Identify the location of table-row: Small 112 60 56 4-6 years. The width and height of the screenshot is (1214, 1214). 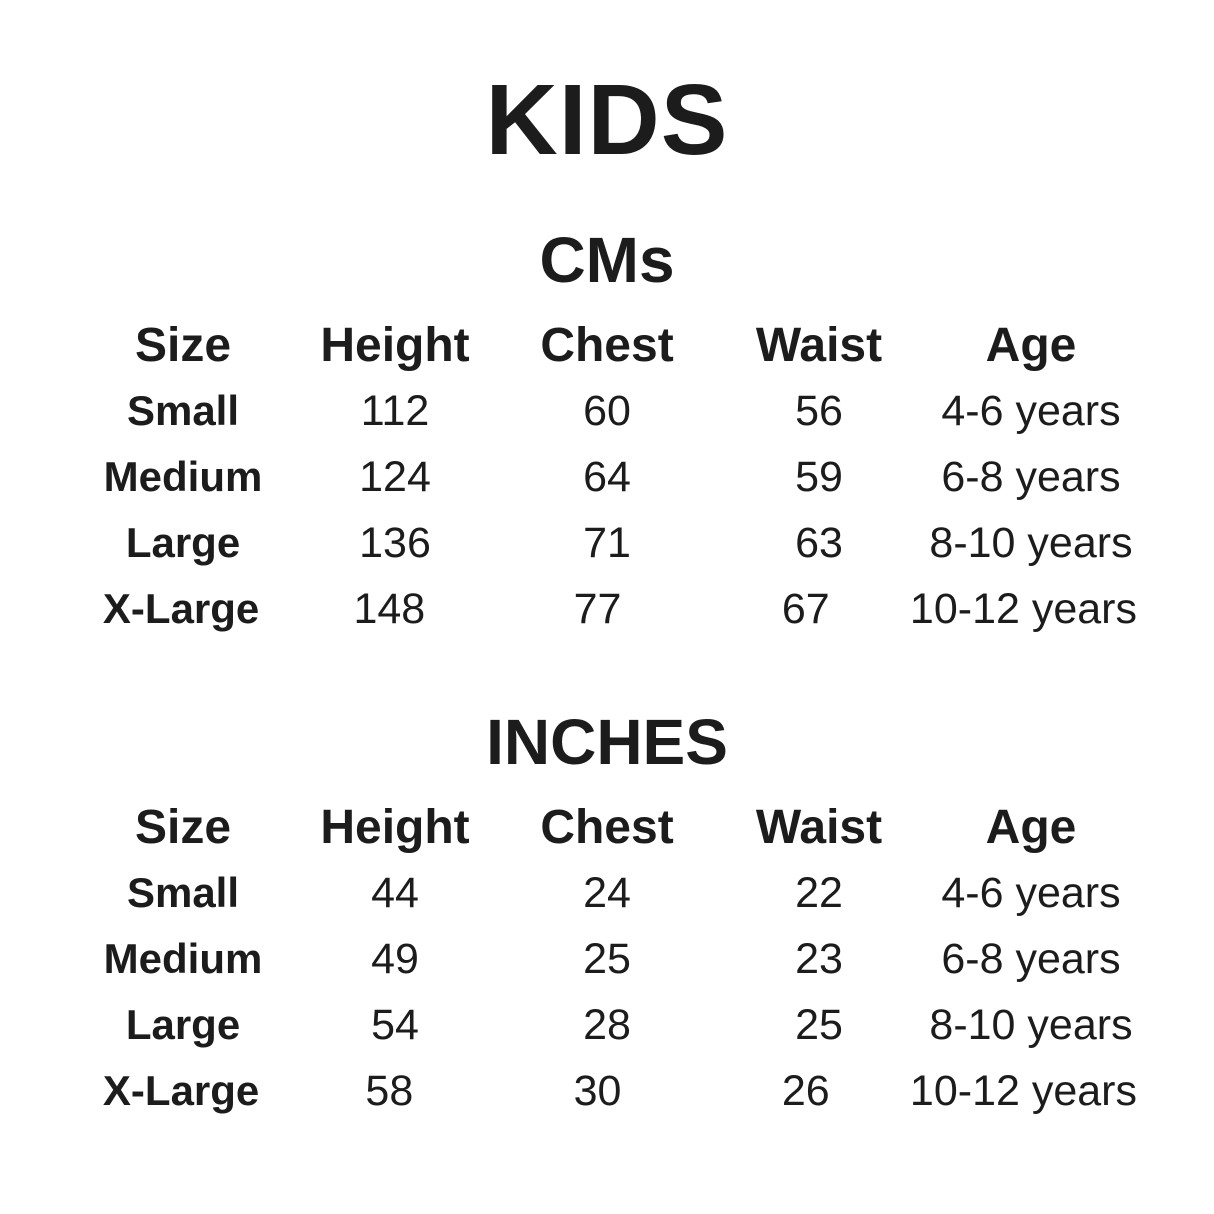
(607, 411).